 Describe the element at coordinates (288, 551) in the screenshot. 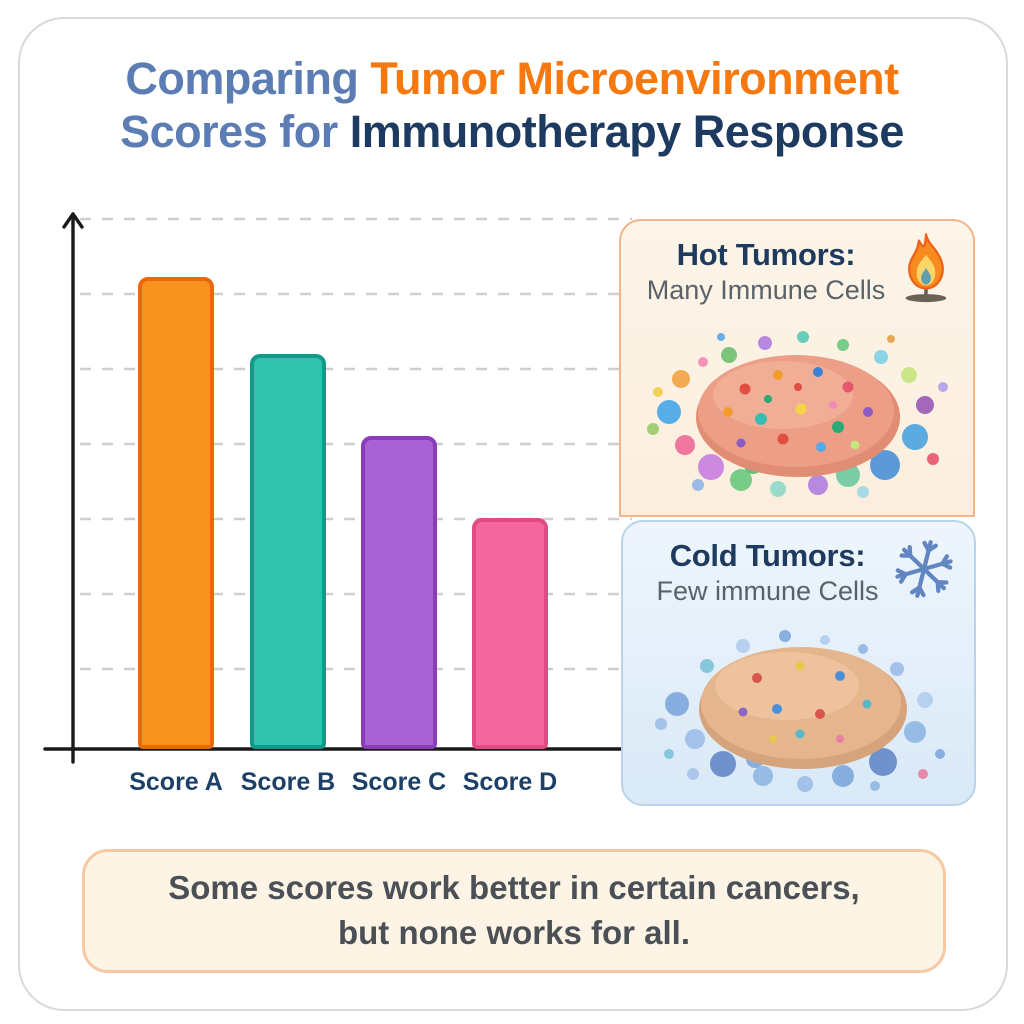

I see `bar-score-b` at that location.